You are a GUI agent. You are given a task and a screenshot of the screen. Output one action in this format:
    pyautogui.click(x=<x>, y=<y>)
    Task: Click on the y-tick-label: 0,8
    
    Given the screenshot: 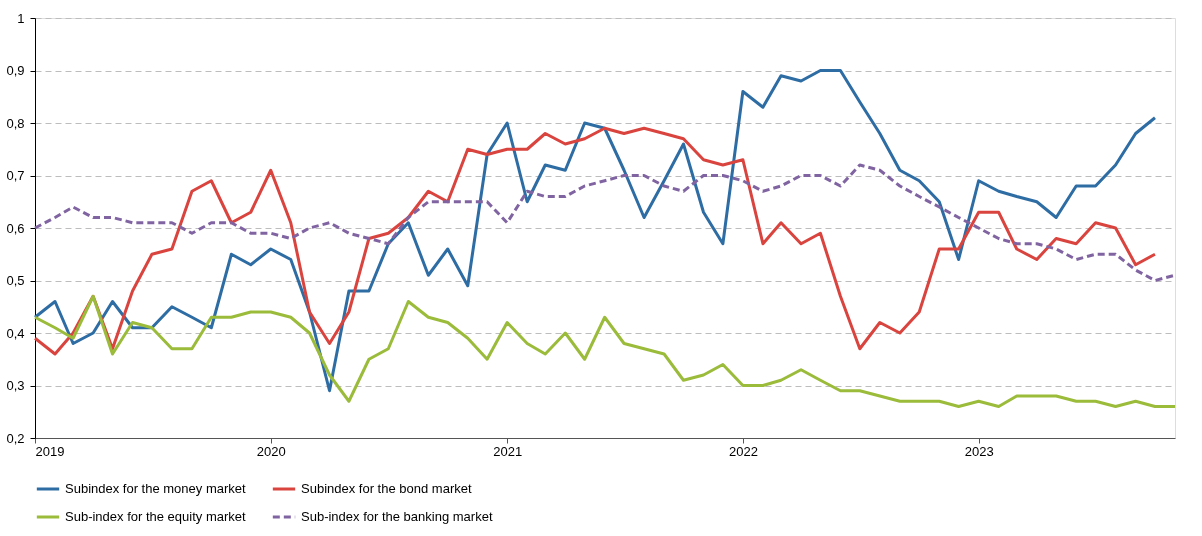 What is the action you would take?
    pyautogui.click(x=15, y=123)
    